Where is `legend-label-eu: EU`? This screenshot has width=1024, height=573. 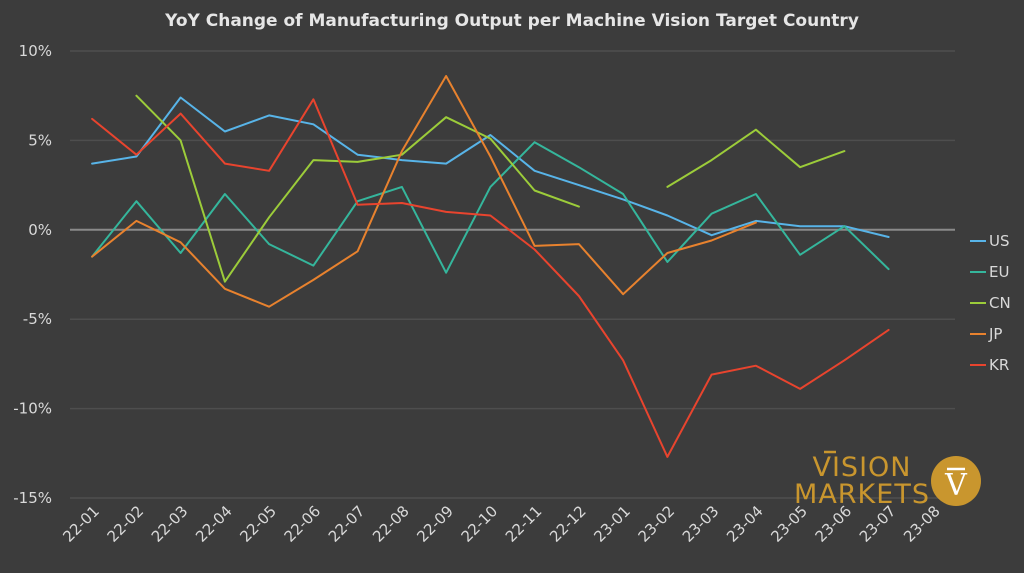
legend-label-eu: EU is located at coordinates (999, 272).